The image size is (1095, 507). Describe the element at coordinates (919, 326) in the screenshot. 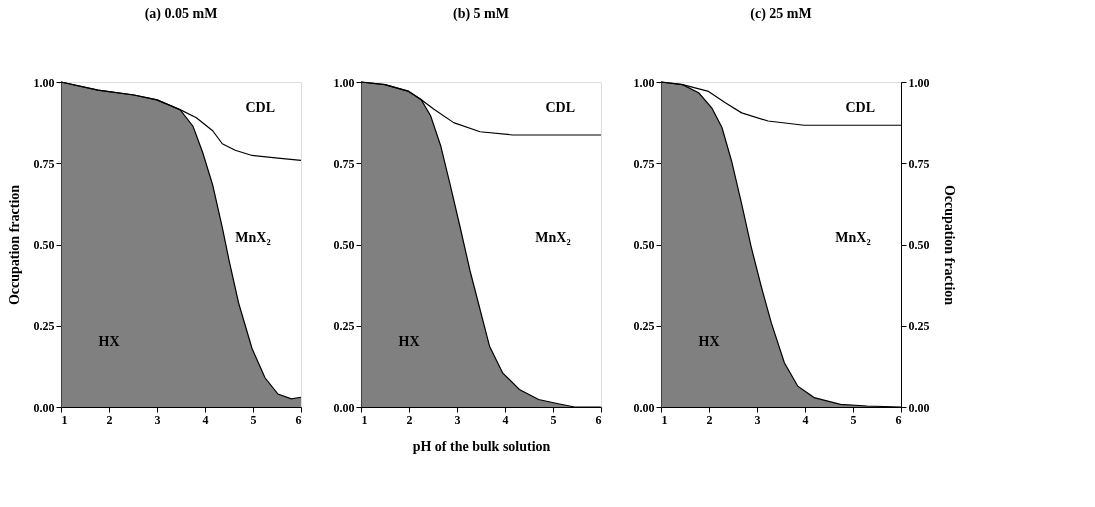

I see `y2-tick-label: 0.25` at that location.